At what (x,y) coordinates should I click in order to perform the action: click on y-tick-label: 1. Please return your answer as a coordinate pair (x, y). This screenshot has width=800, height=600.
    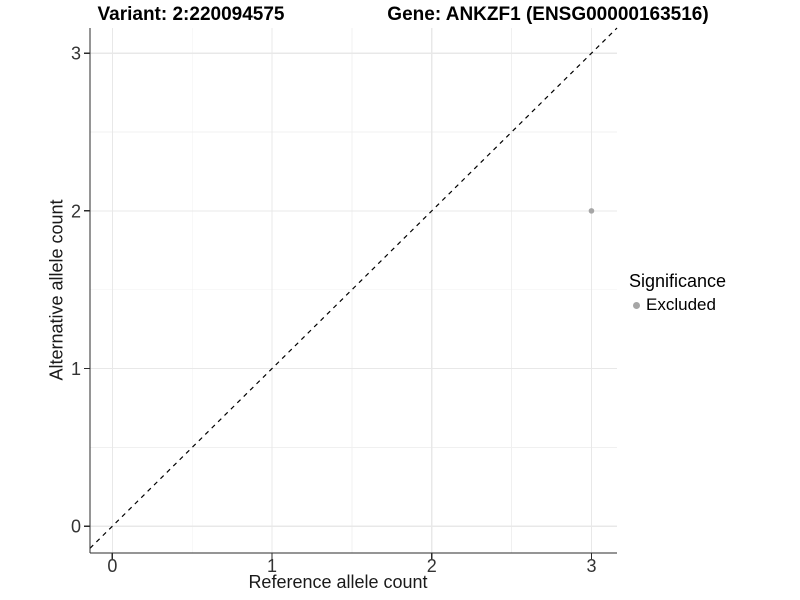
    Looking at the image, I should click on (76, 369).